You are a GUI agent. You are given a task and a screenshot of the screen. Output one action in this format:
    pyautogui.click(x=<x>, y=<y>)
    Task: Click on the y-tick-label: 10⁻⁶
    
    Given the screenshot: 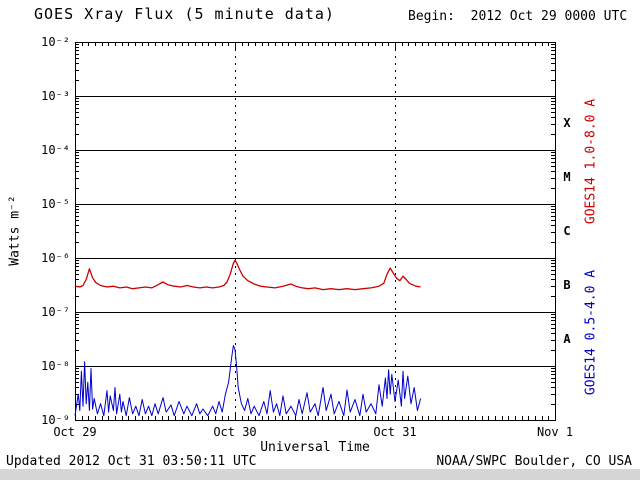 What is the action you would take?
    pyautogui.click(x=55, y=258)
    